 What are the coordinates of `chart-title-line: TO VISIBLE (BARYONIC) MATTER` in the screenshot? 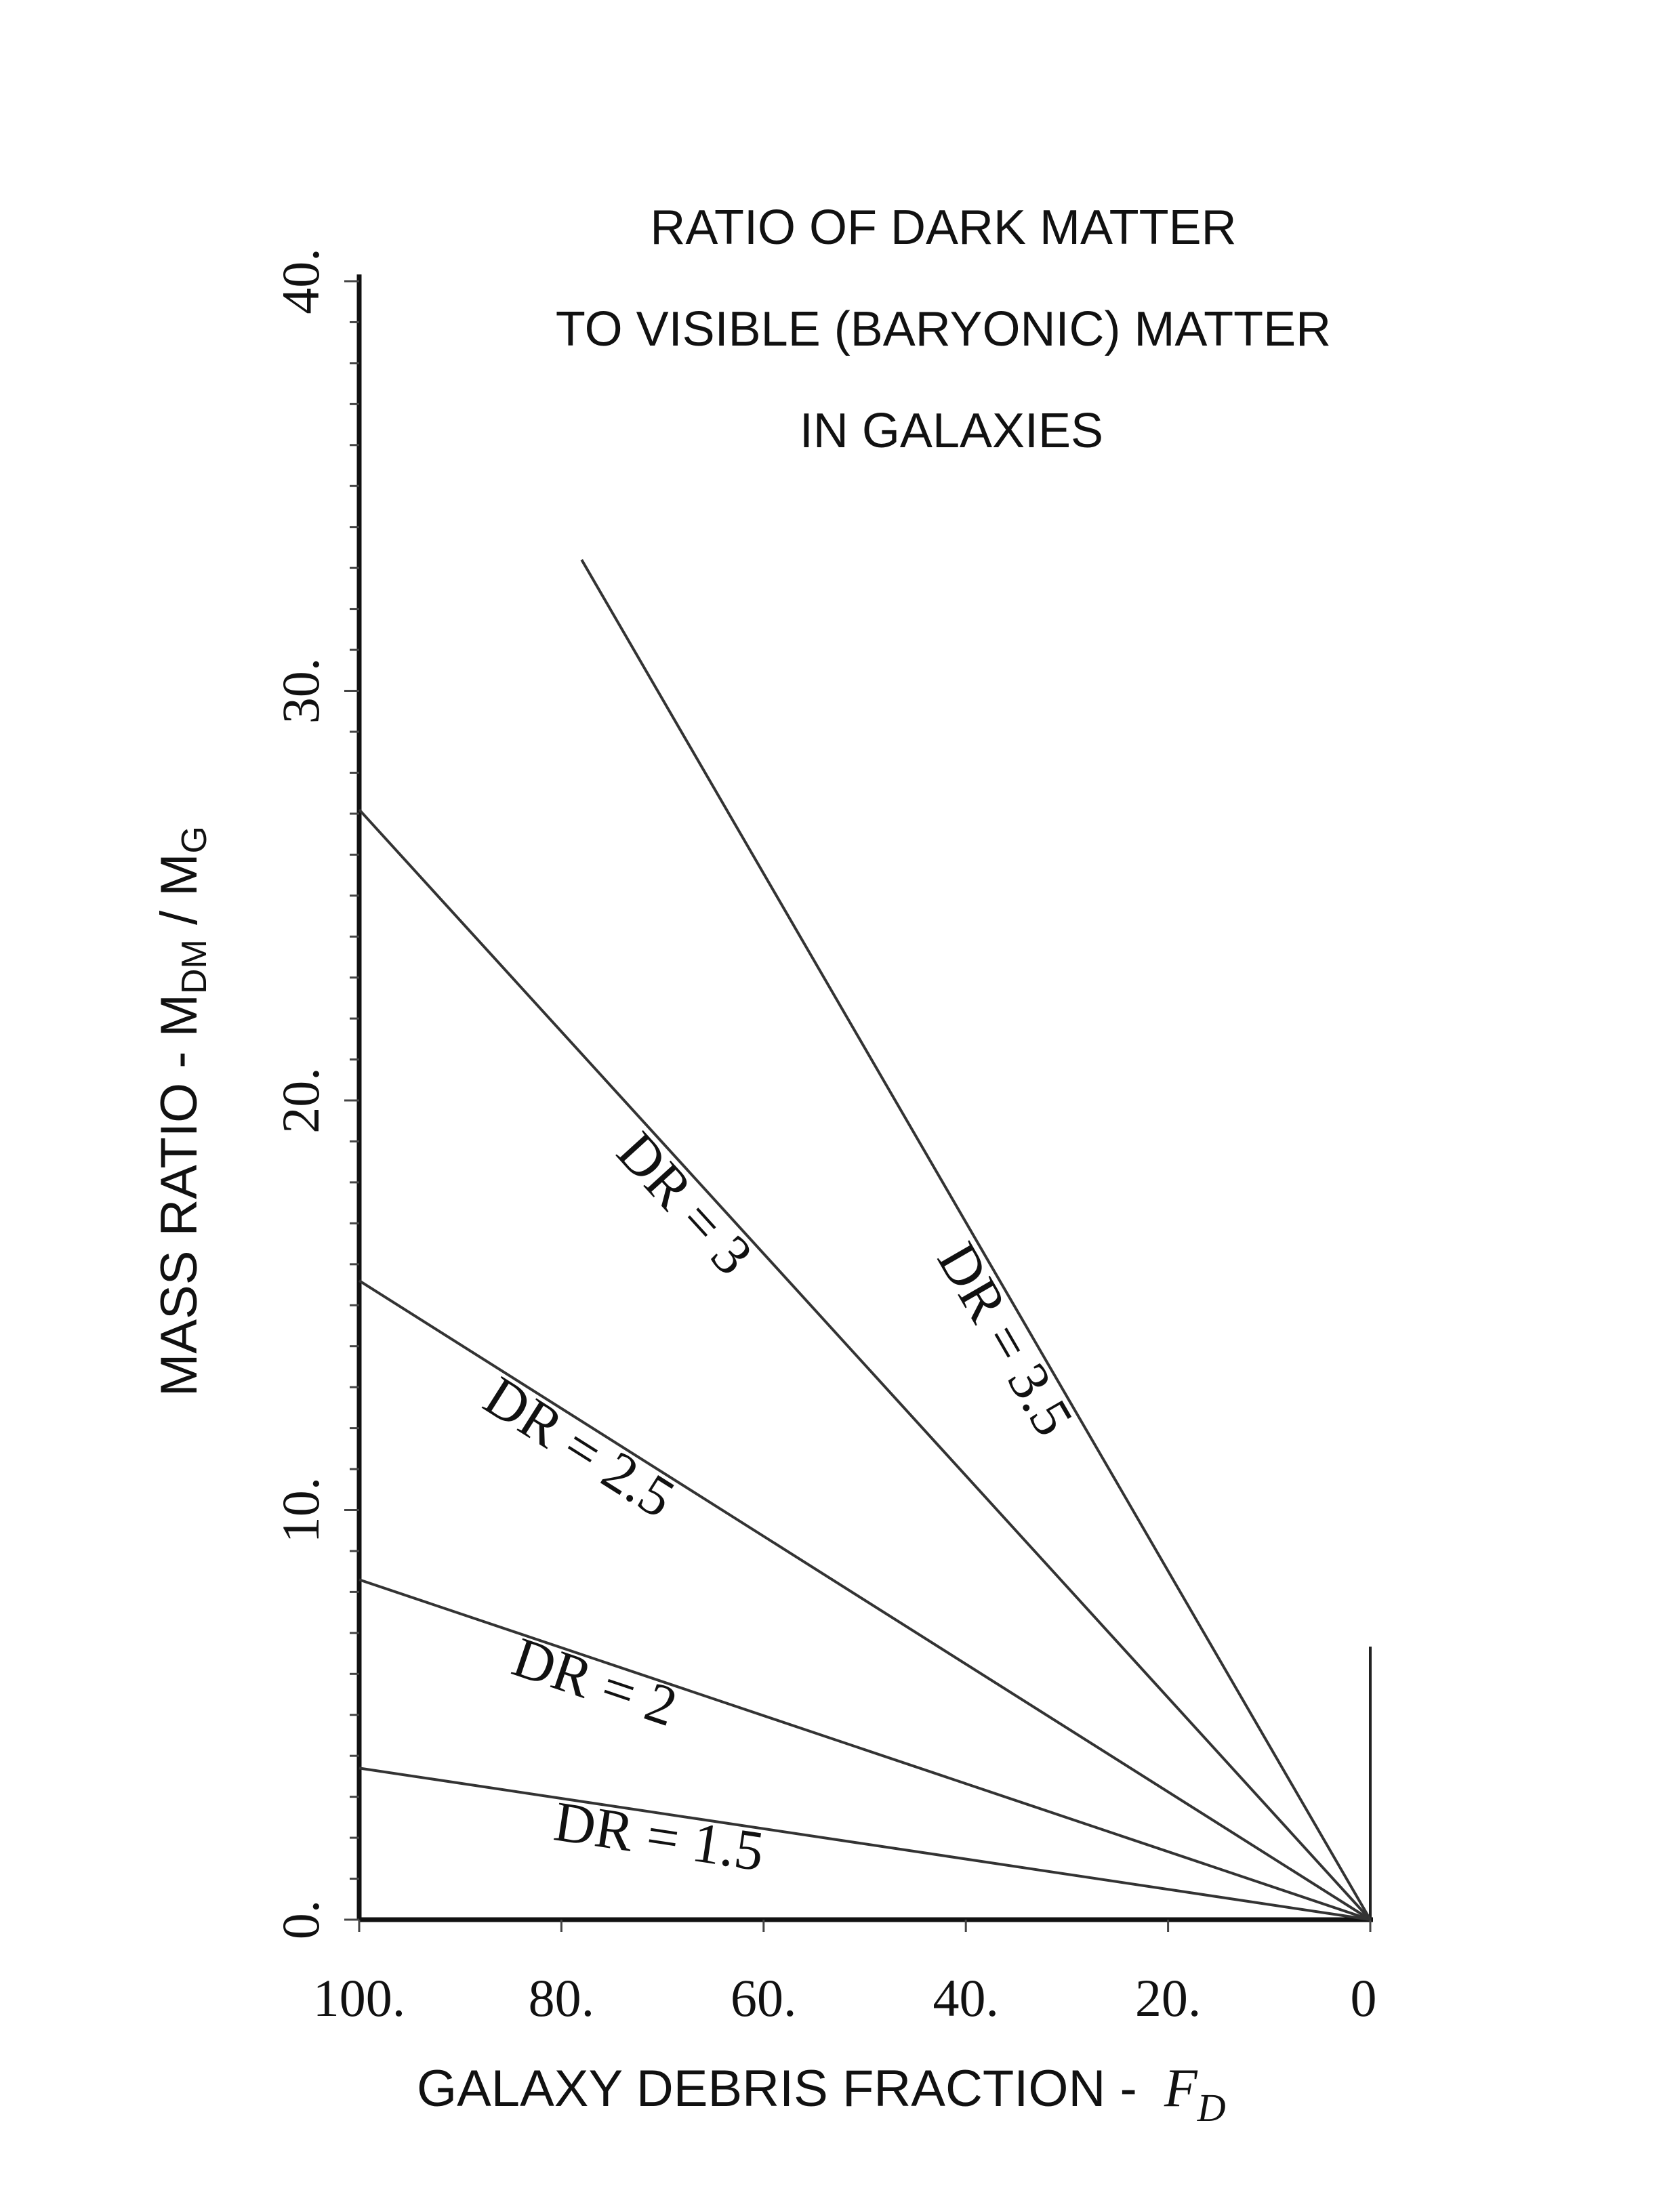 It's located at (944, 329).